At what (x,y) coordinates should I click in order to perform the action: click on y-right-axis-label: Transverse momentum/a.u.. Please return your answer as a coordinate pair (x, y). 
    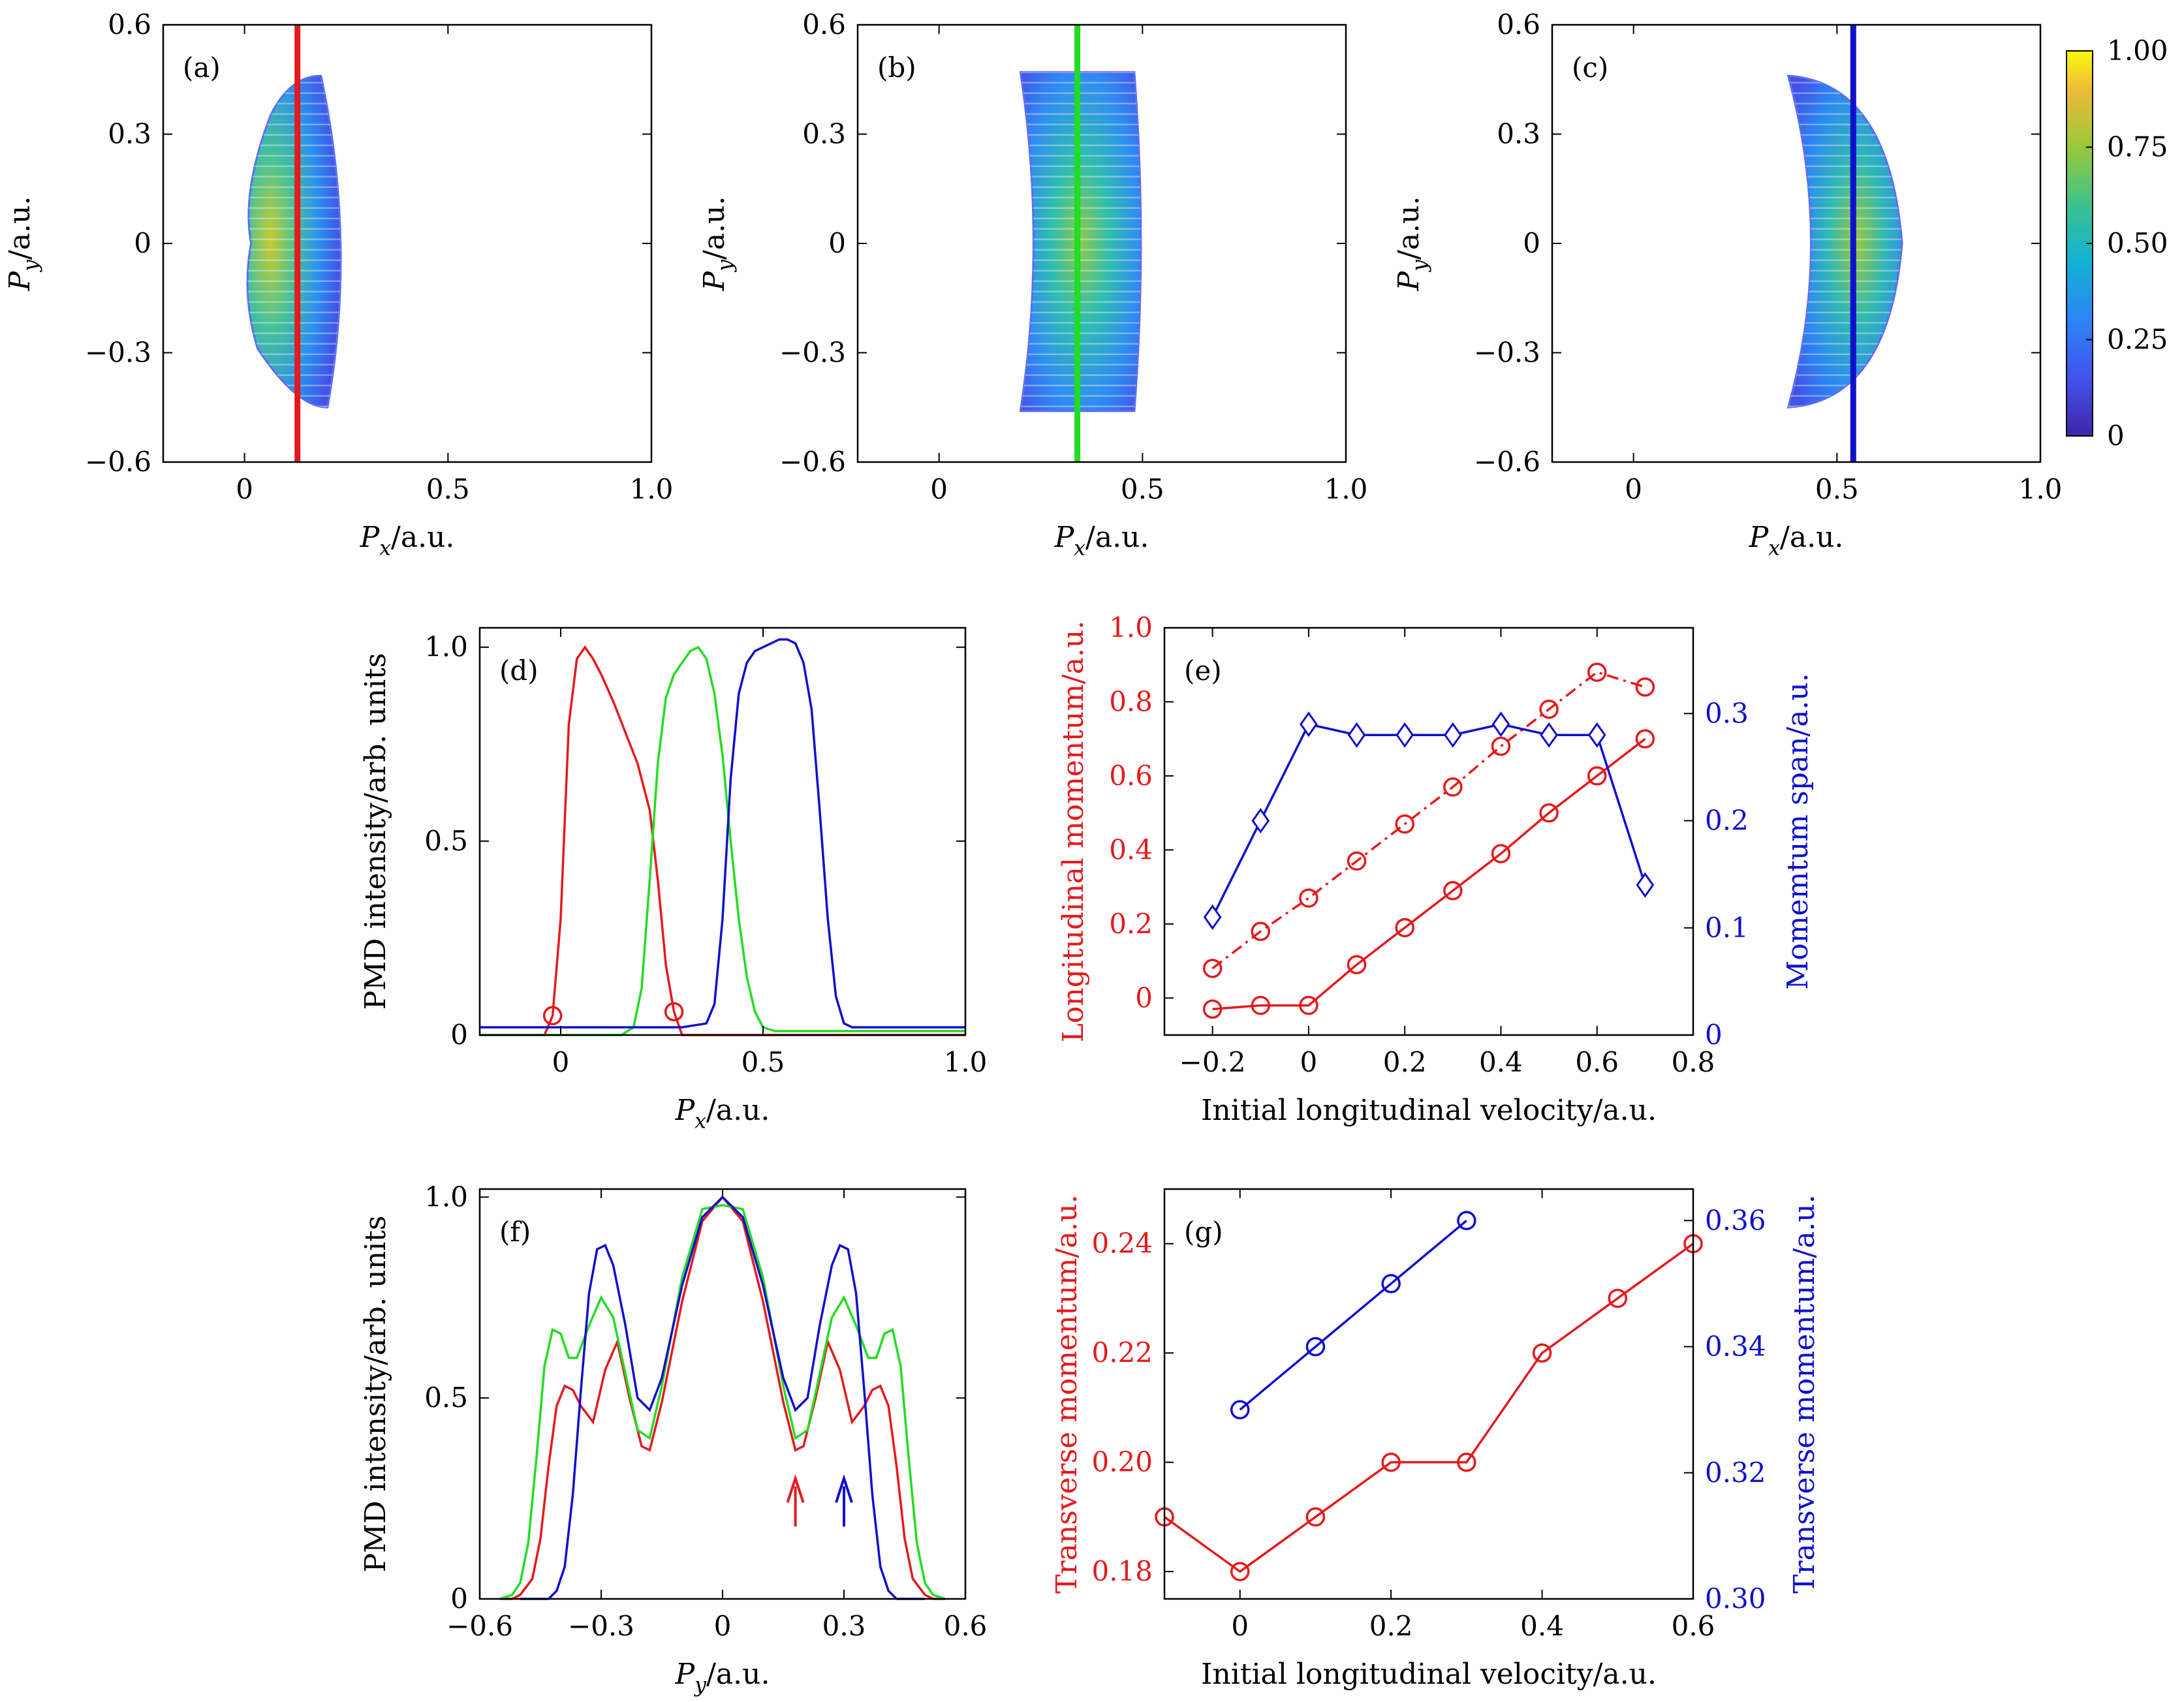
    Looking at the image, I should click on (1805, 1394).